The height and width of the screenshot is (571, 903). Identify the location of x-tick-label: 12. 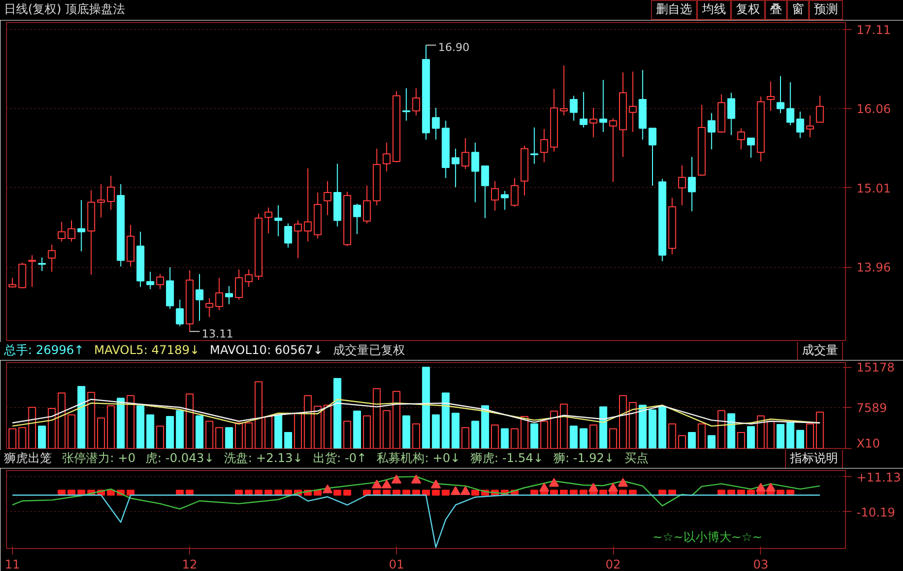
(190, 564).